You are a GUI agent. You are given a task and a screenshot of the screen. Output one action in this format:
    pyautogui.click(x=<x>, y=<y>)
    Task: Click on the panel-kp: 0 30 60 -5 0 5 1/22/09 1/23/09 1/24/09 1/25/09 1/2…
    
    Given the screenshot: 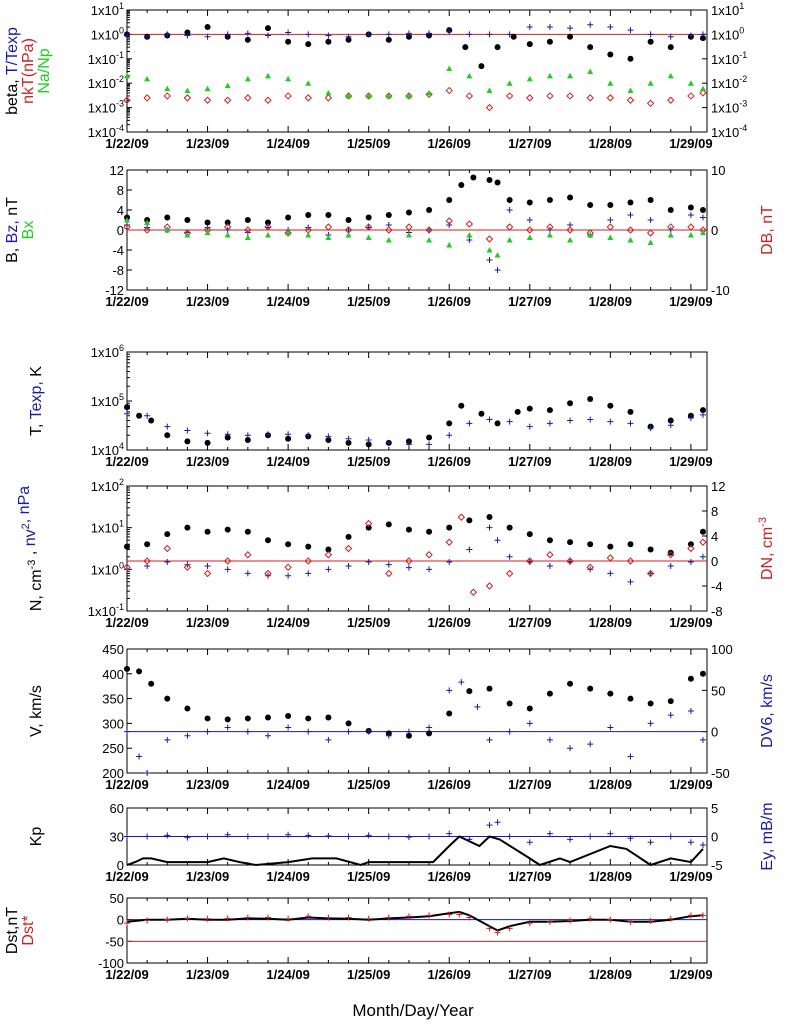 What is the action you would take?
    pyautogui.click(x=402, y=842)
    